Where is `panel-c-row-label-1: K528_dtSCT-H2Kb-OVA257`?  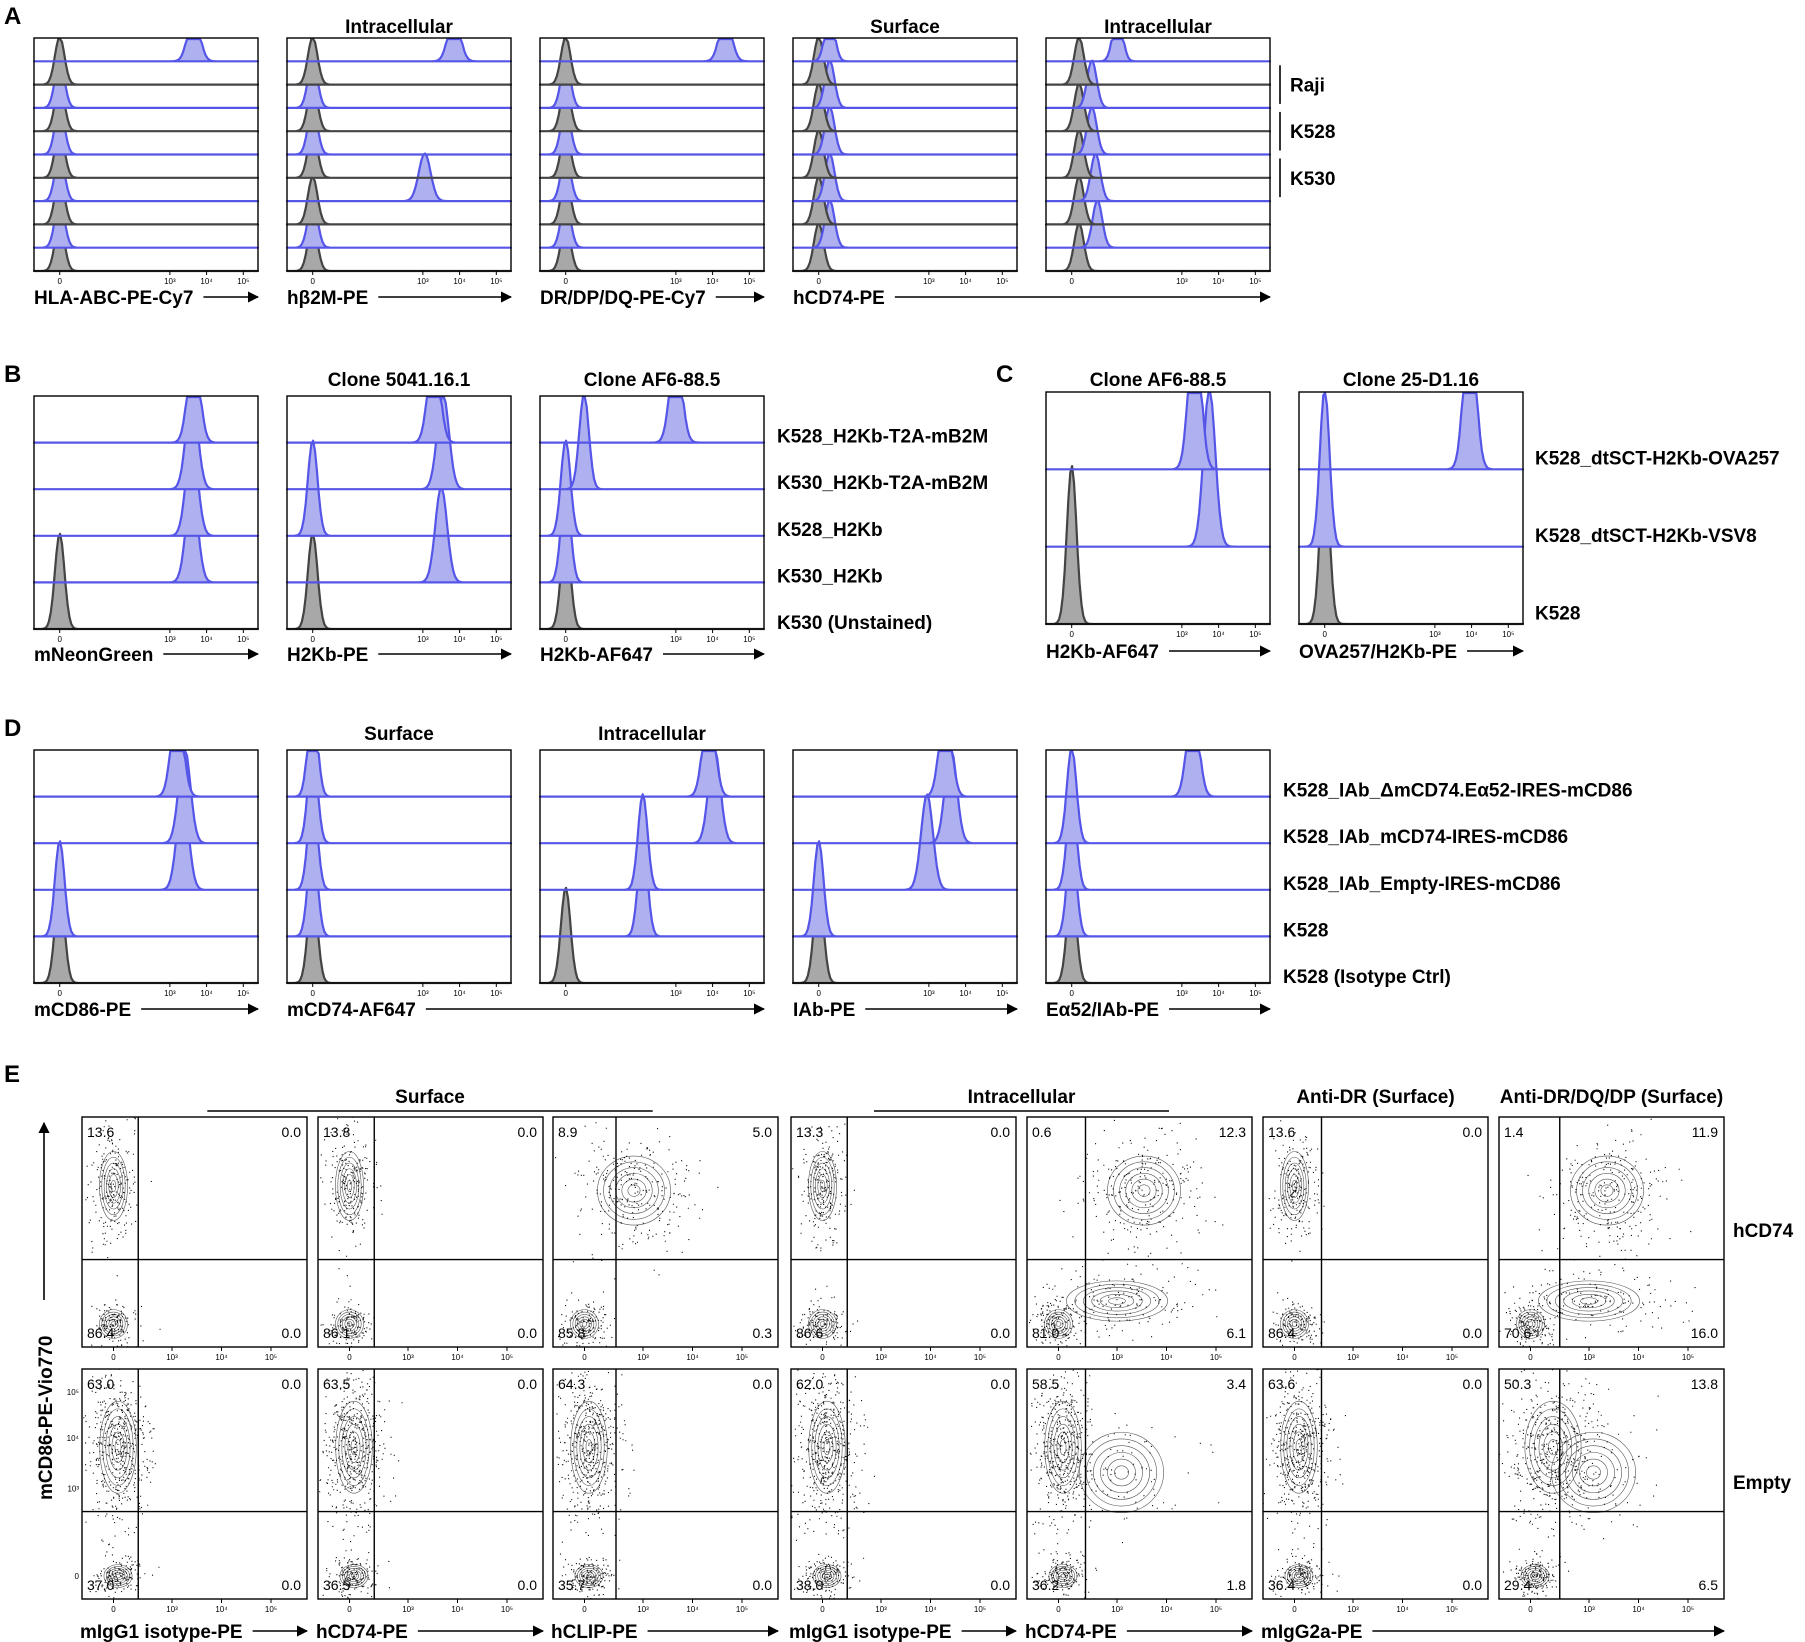 panel-c-row-label-1: K528_dtSCT-H2Kb-OVA257 is located at coordinates (1657, 459).